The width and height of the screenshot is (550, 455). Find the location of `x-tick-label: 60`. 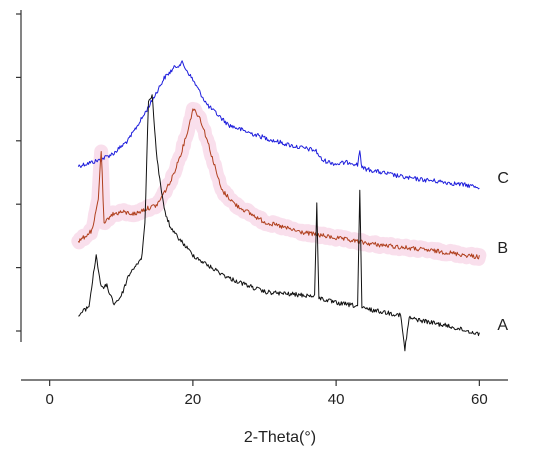

x-tick-label: 60 is located at coordinates (479, 399).